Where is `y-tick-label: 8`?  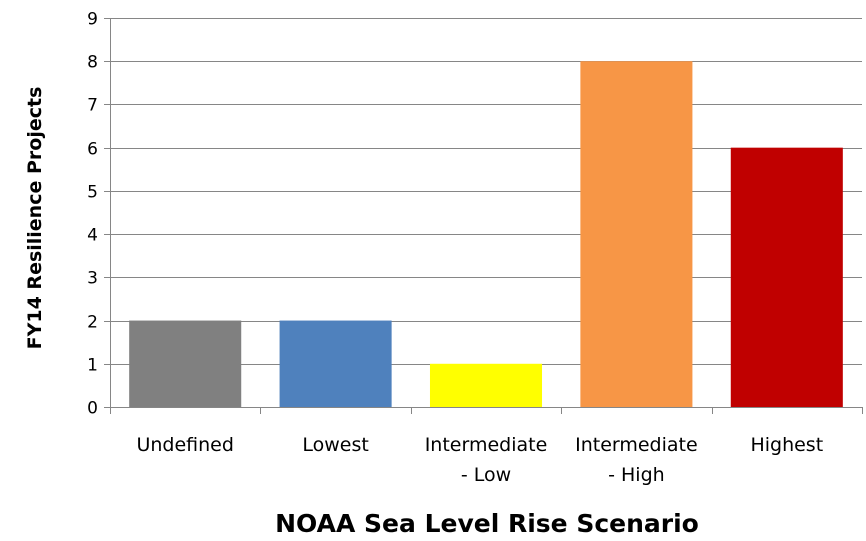 y-tick-label: 8 is located at coordinates (92, 63).